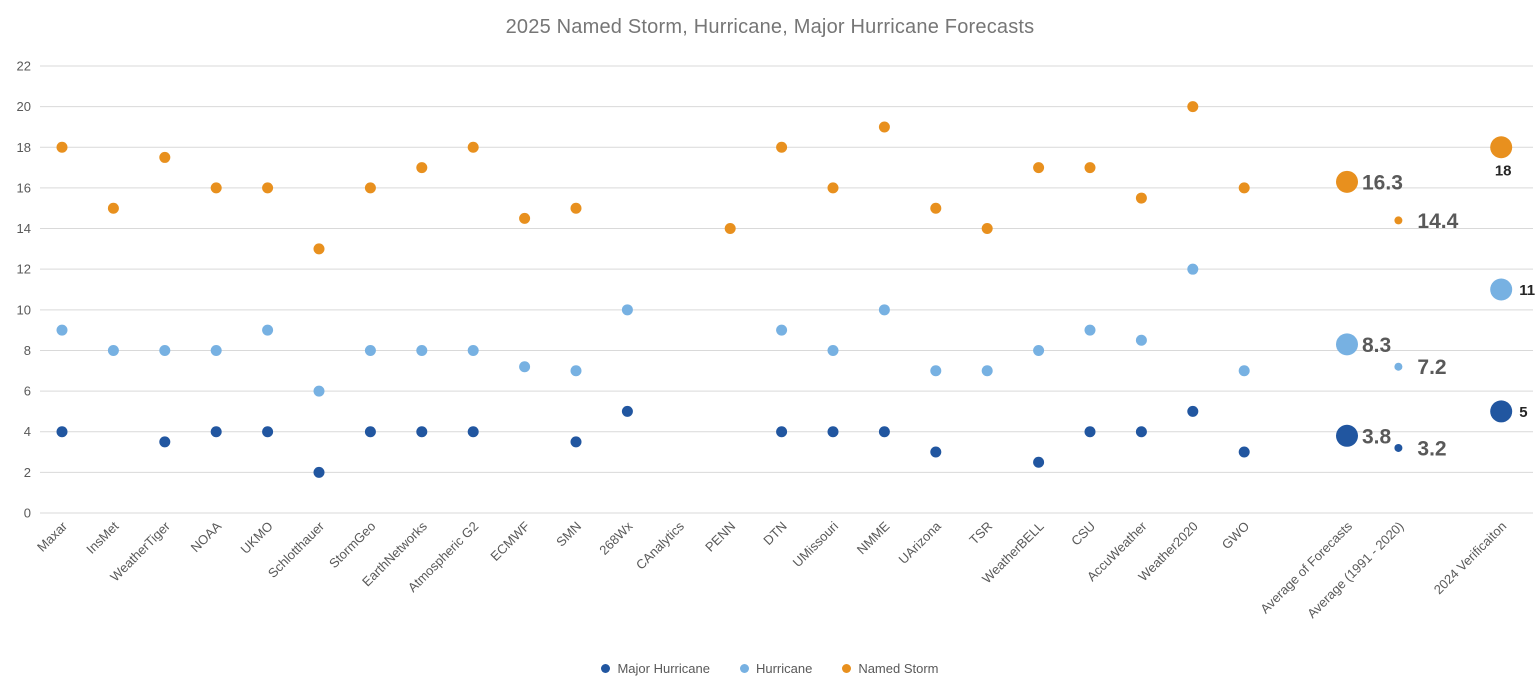  What do you see at coordinates (27, 391) in the screenshot?
I see `y-tick-label: 6` at bounding box center [27, 391].